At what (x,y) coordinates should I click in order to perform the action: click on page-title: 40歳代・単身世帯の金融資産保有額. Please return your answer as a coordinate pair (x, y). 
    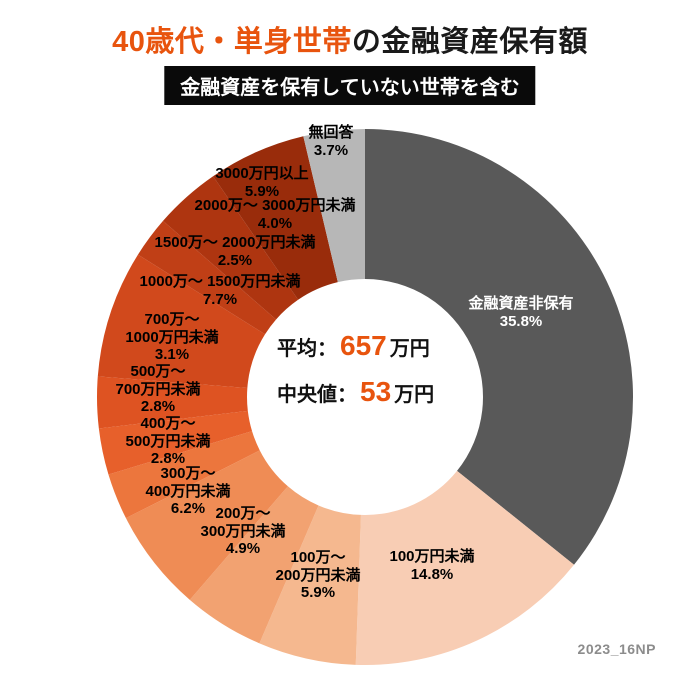
    Looking at the image, I should click on (350, 39).